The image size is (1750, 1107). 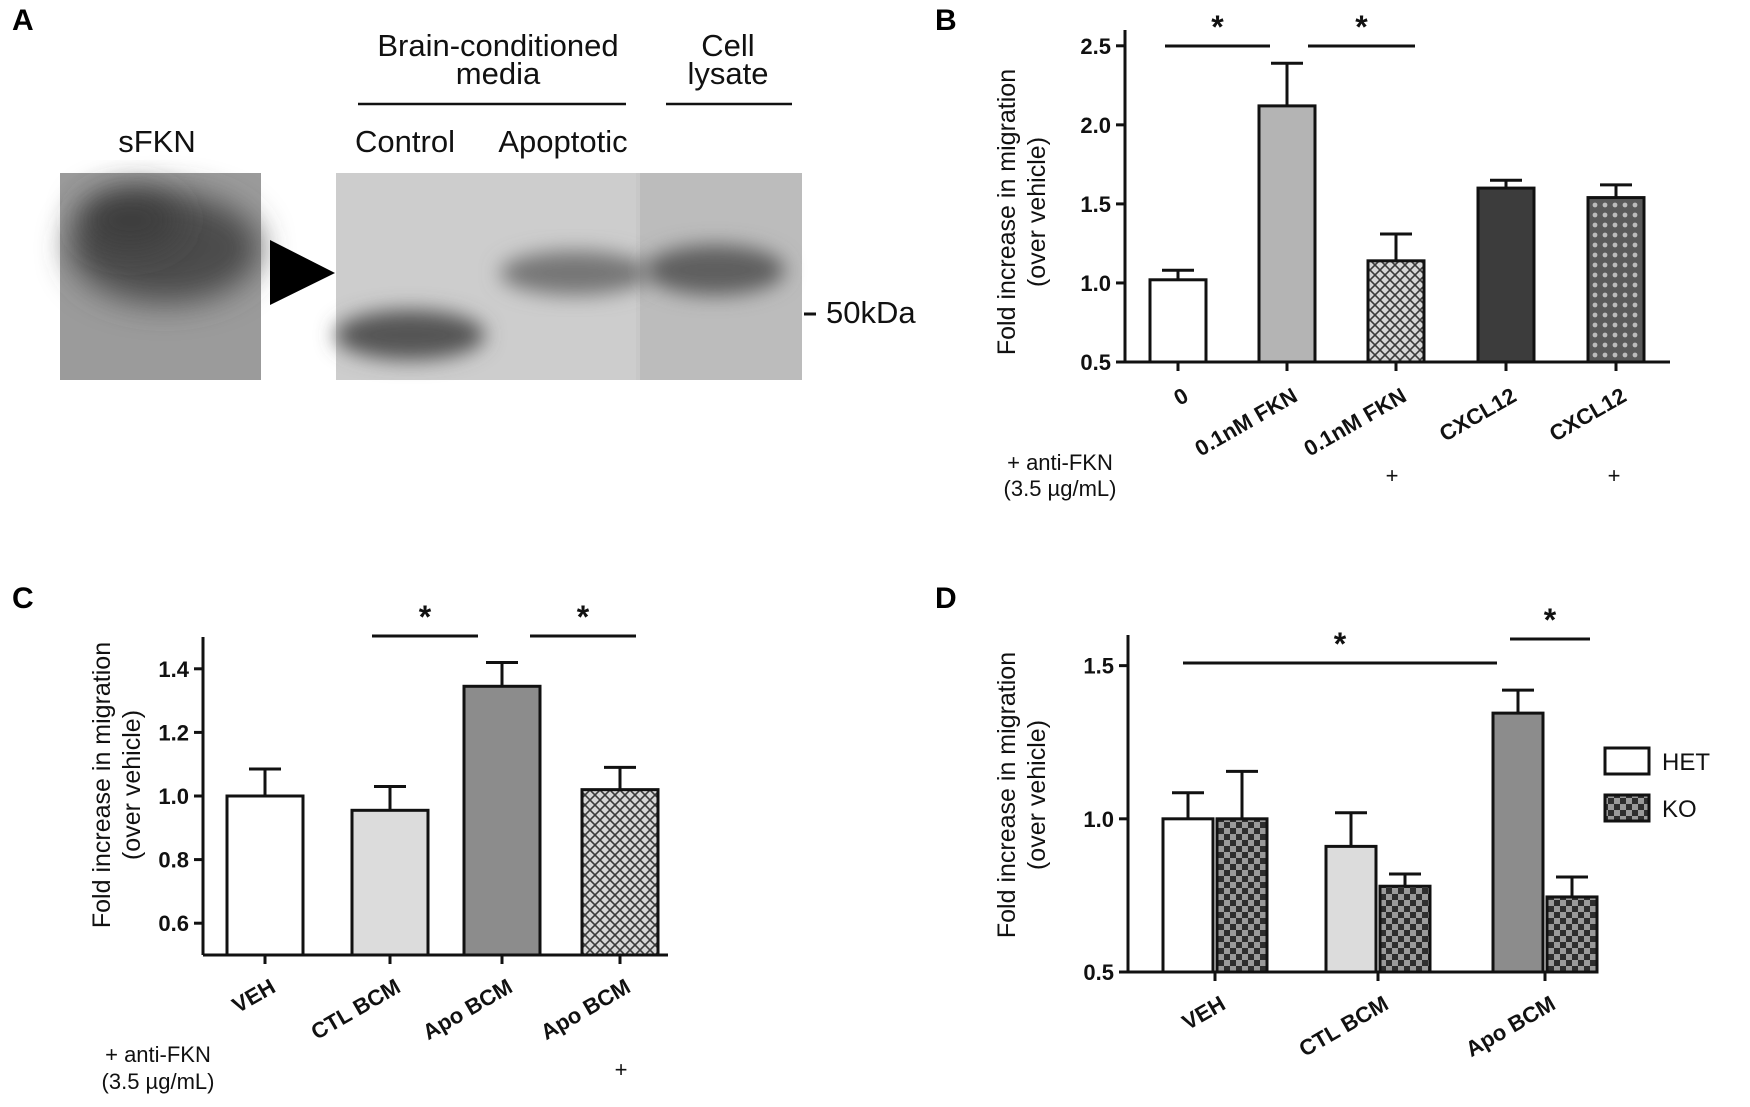 I want to click on panel-c-plus-3: +, so click(x=621, y=1069).